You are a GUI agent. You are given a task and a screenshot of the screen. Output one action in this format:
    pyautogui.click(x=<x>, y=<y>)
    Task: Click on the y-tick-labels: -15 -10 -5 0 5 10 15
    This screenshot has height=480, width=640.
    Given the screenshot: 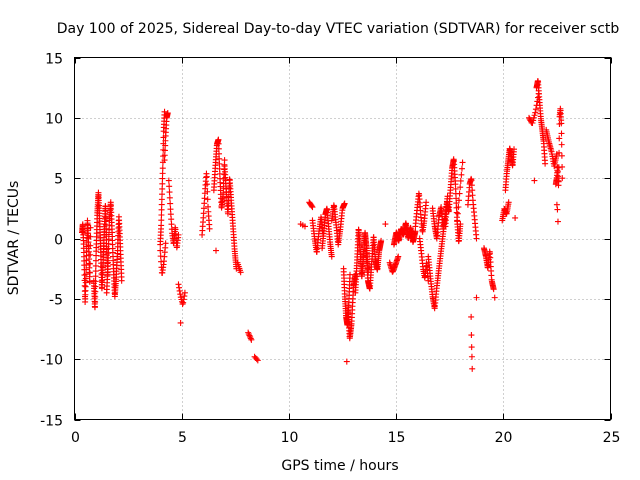 What is the action you would take?
    pyautogui.click(x=51, y=241)
    